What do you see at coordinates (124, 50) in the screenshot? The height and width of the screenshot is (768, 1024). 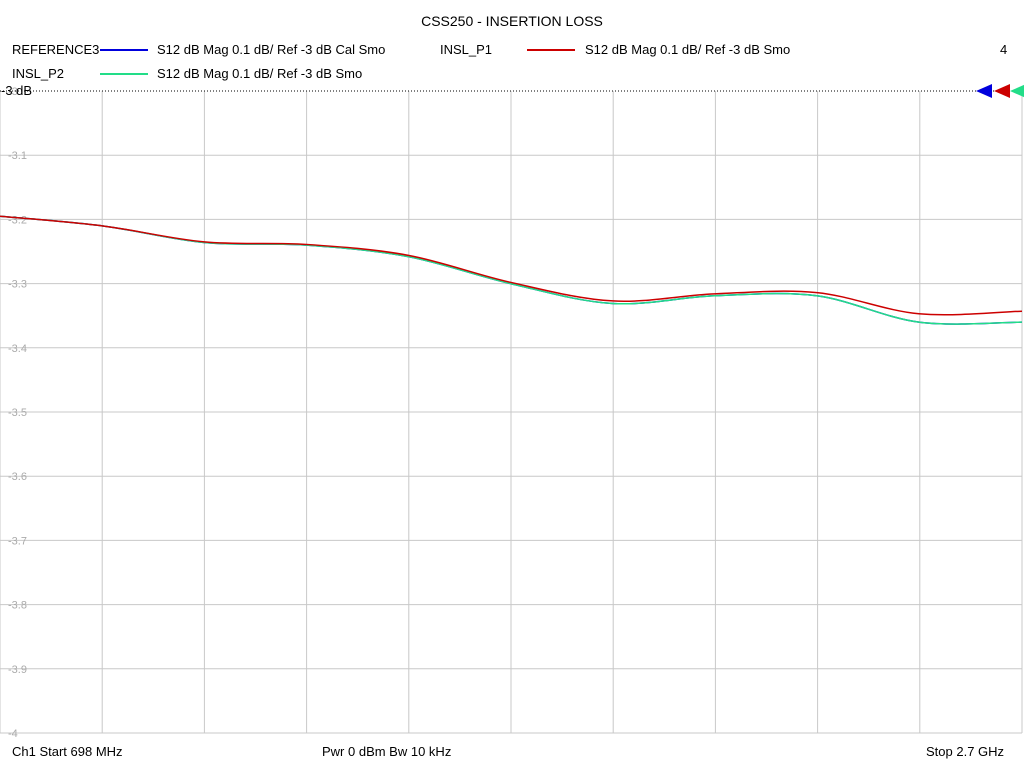 I see `legend-line-reference3` at bounding box center [124, 50].